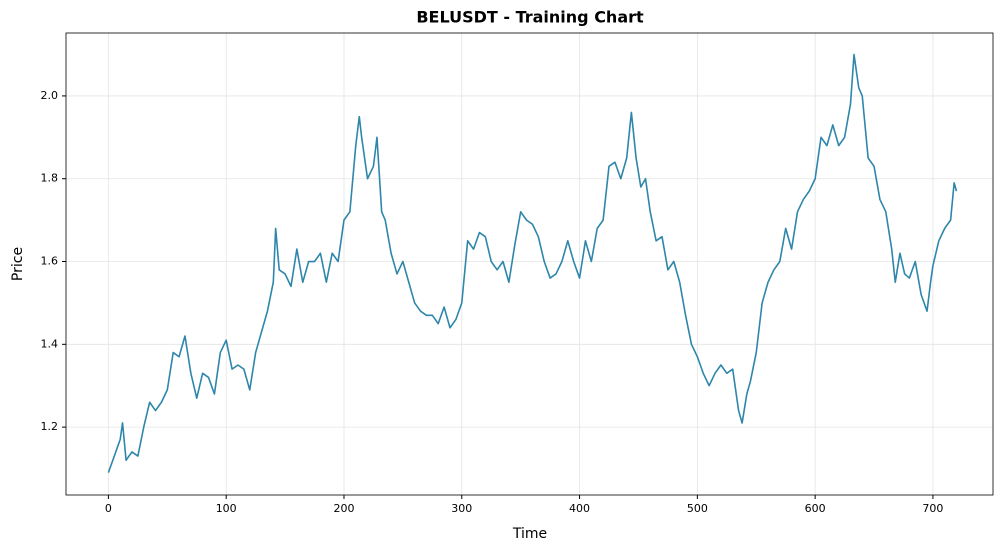 The height and width of the screenshot is (556, 1005). I want to click on y-tick-label: 1.4, so click(50, 343).